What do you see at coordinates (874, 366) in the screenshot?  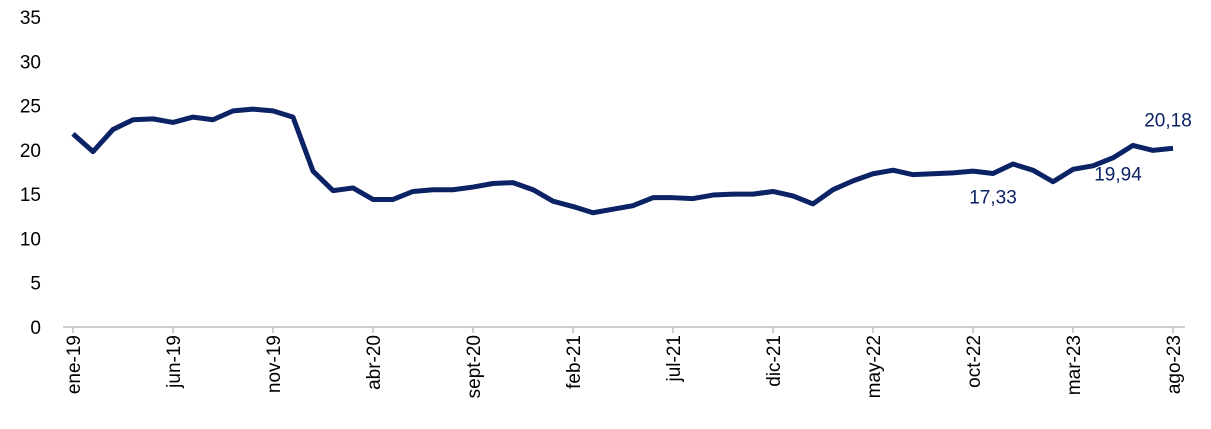 I see `x-tick-label: may-22` at bounding box center [874, 366].